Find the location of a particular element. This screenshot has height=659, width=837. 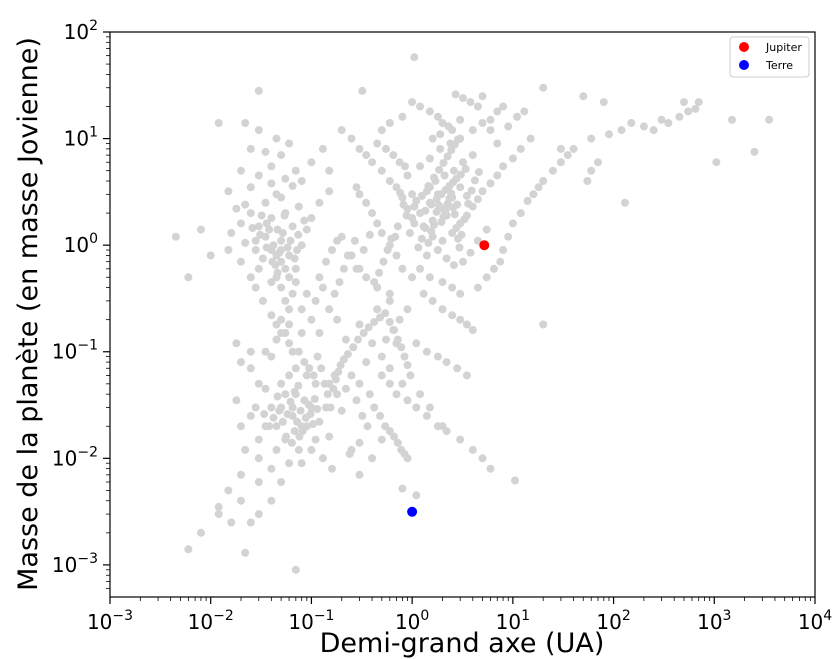

y-axis-ticks: 10⁻³ 10⁻² 10⁻¹ 10⁰ 10¹ 10² is located at coordinates (81, 303).